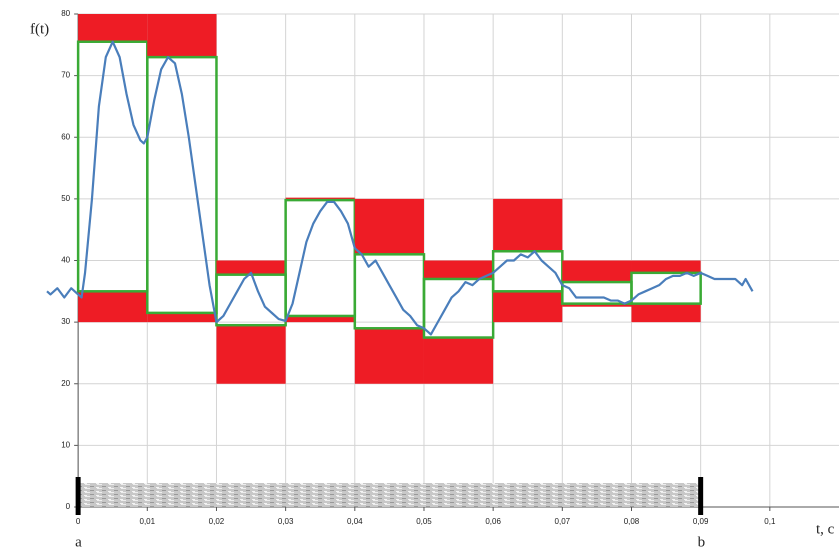  What do you see at coordinates (65, 444) in the screenshot?
I see `y-tick-label: 10` at bounding box center [65, 444].